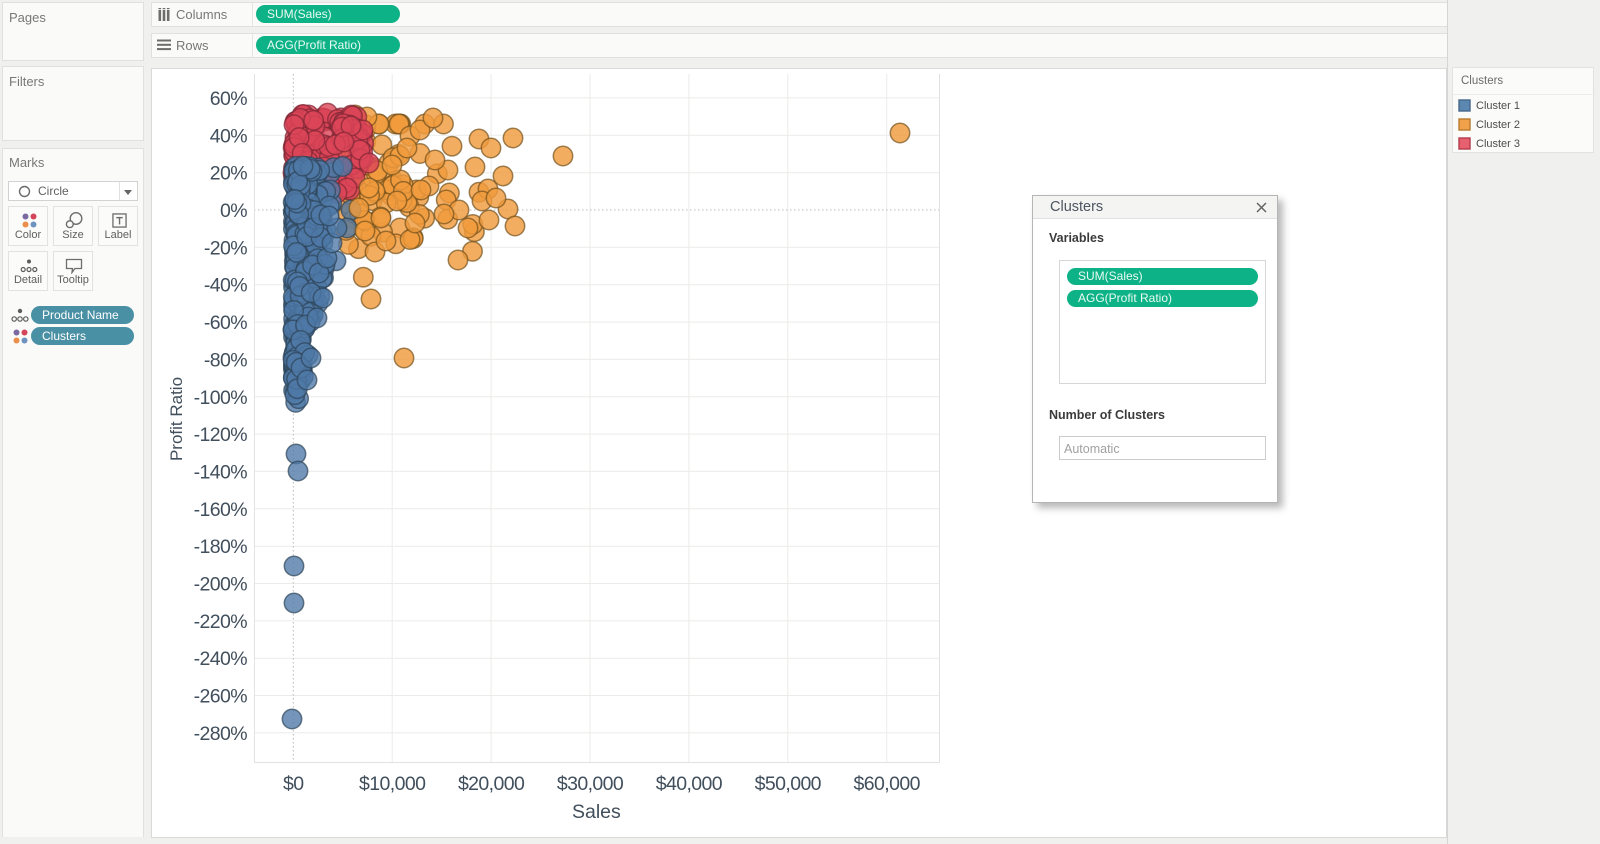 The width and height of the screenshot is (1600, 844). I want to click on svg-text: -140%, so click(221, 472).